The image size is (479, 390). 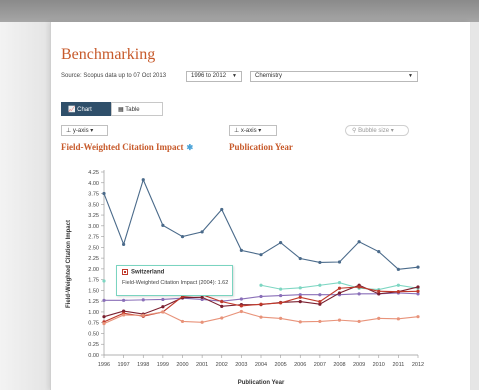 I want to click on y-tick-label: 0.50, so click(x=93, y=334).